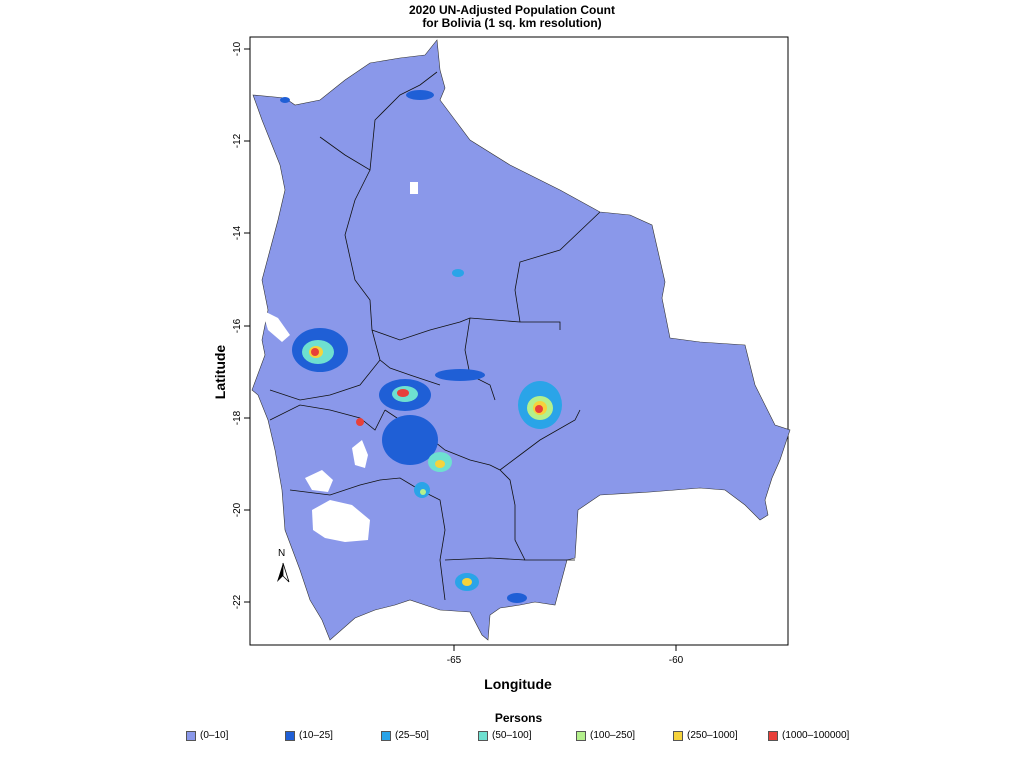 The height and width of the screenshot is (768, 1024). Describe the element at coordinates (237, 325) in the screenshot. I see `y-tick-label: -16` at that location.